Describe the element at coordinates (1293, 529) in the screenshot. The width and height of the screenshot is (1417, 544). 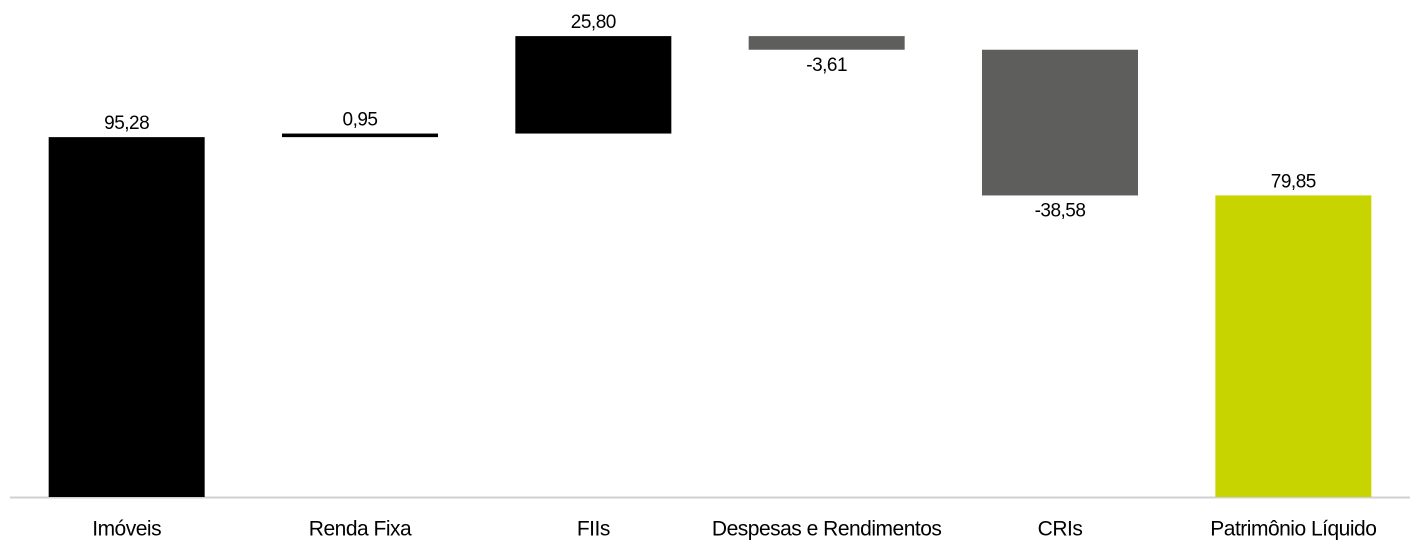
I see `x-tick-label: Patrimônio Líquido` at that location.